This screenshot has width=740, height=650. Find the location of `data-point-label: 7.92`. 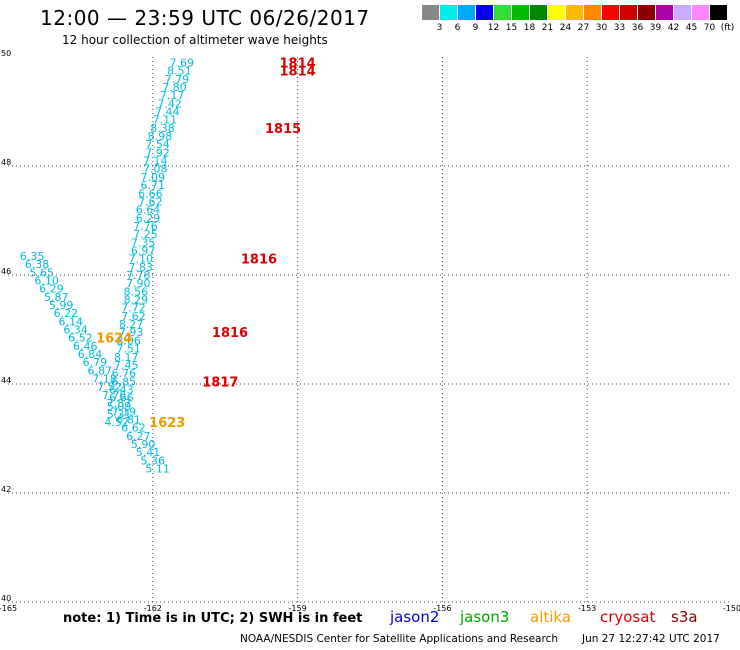

data-point-label: 7.92 is located at coordinates (157, 152).